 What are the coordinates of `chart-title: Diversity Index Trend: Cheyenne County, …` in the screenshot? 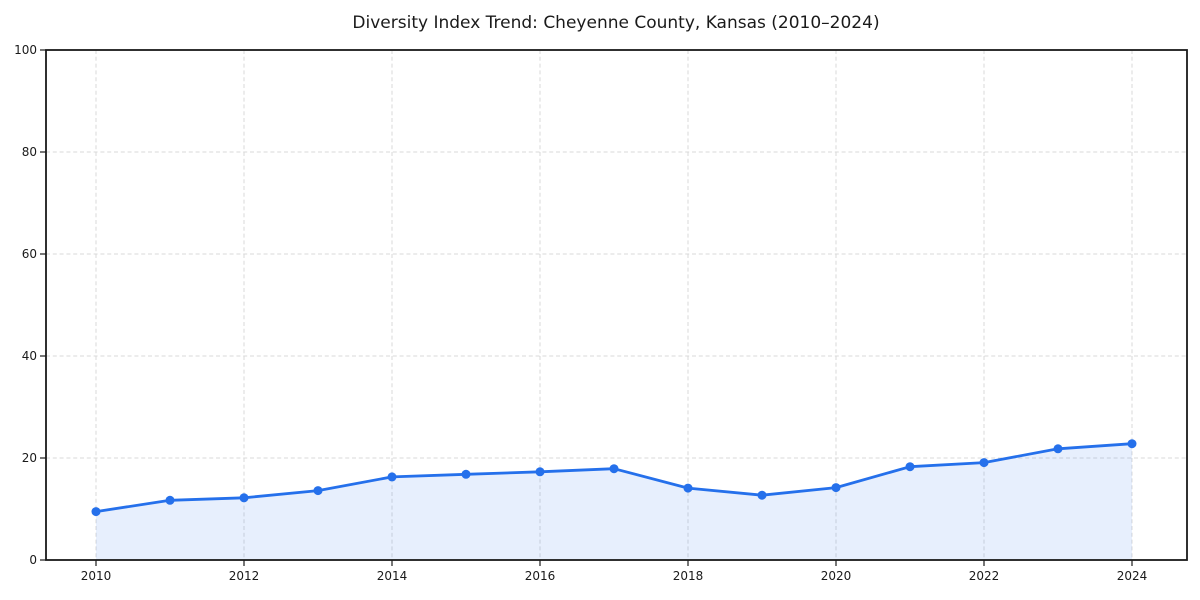 It's located at (615, 23).